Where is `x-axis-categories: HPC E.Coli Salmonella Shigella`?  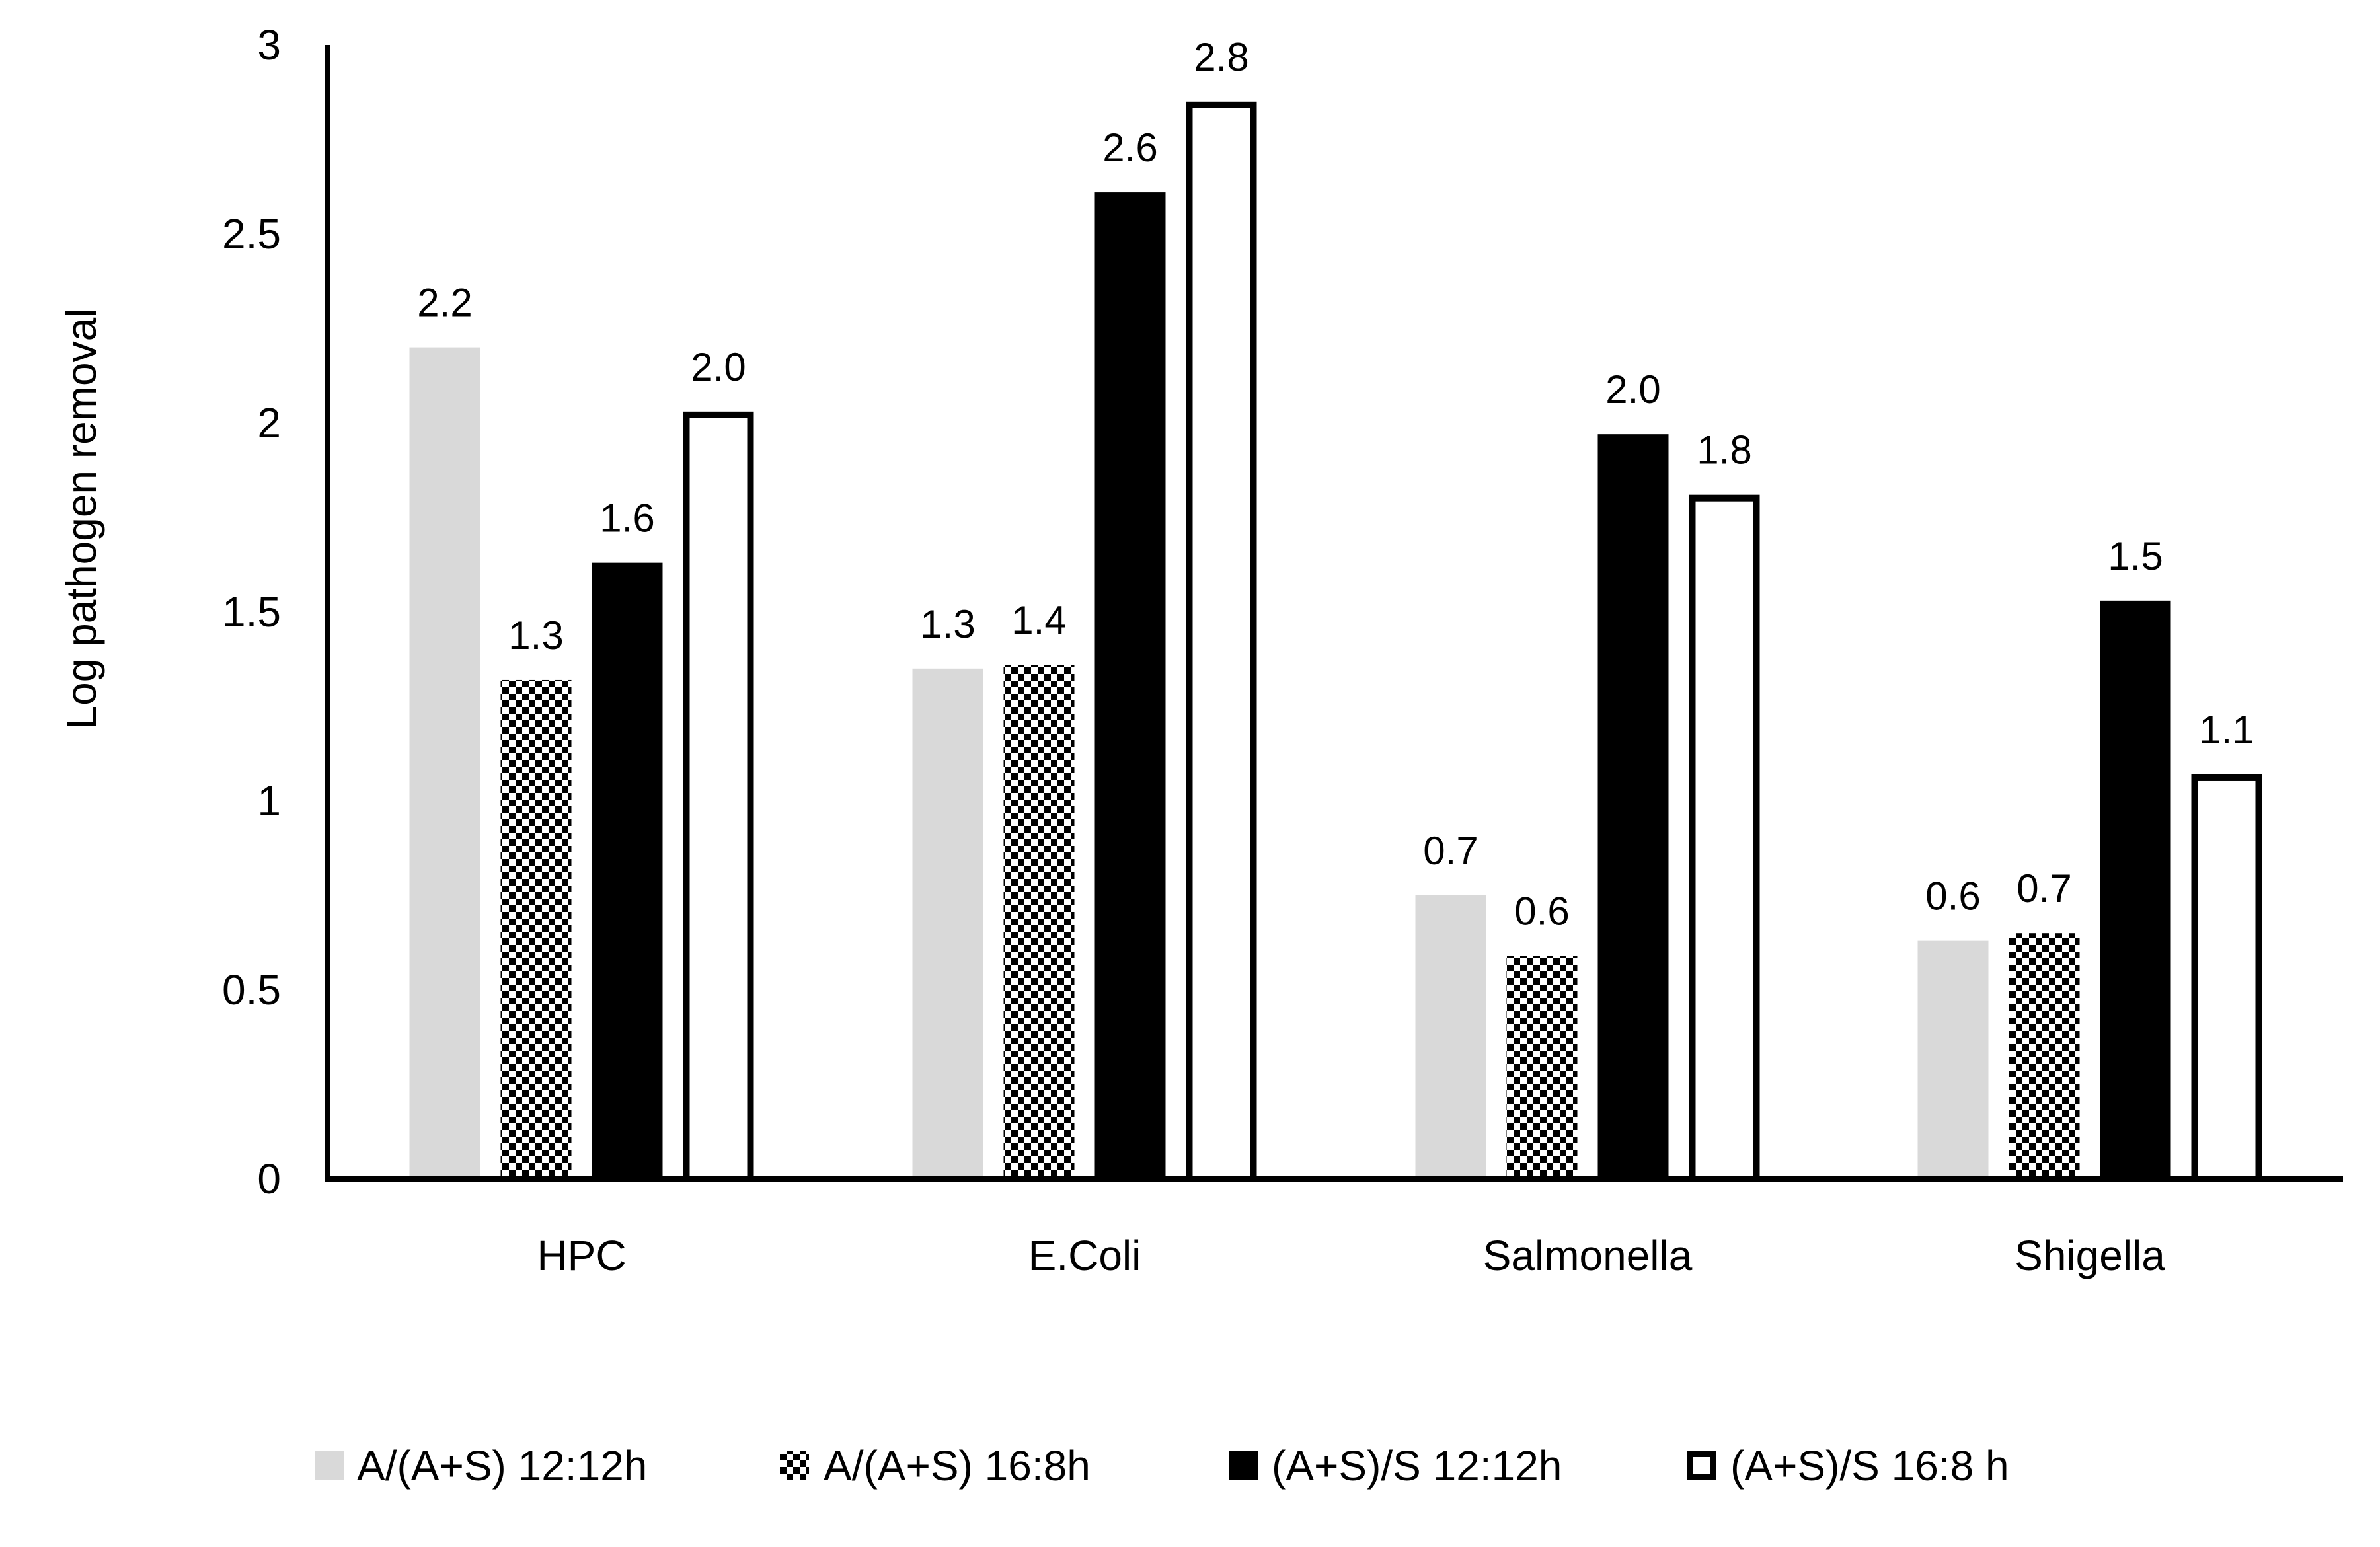 x-axis-categories: HPC E.Coli Salmonella Shigella is located at coordinates (1351, 1255).